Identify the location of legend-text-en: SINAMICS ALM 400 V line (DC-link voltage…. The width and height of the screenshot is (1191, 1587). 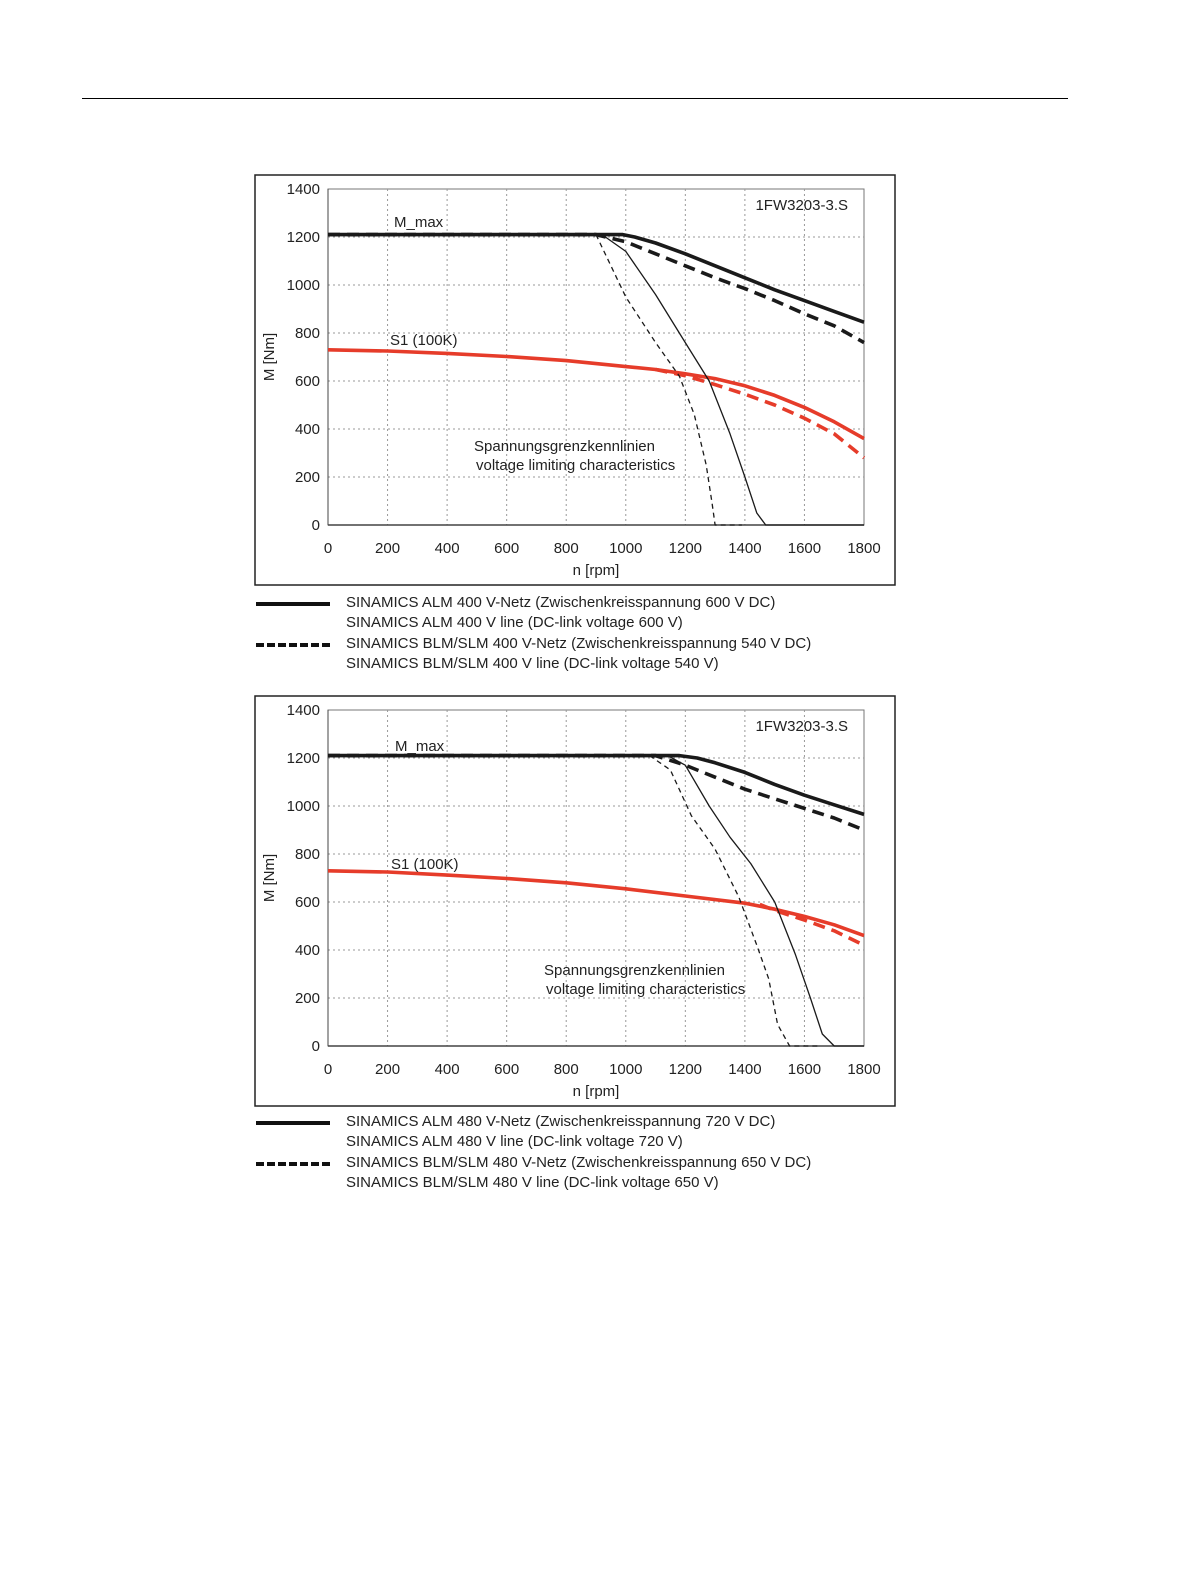
(514, 622).